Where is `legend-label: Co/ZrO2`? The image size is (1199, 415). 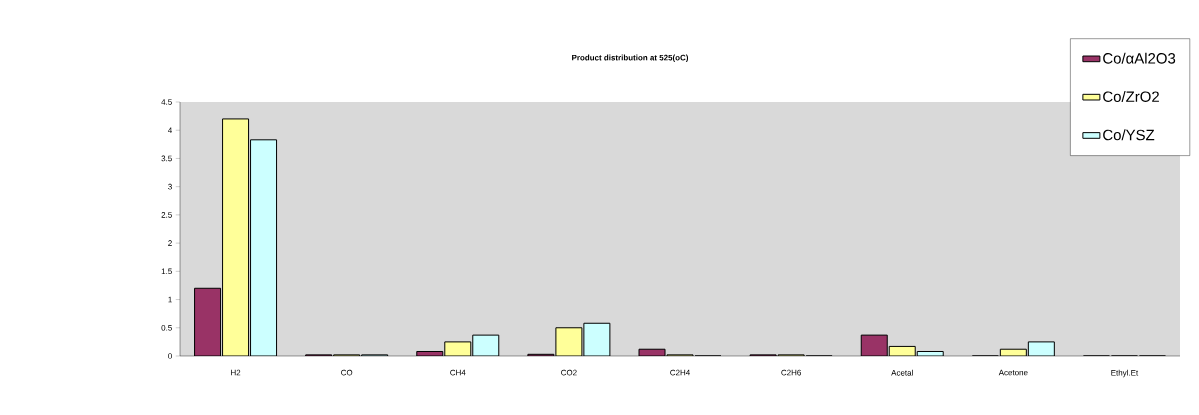
legend-label: Co/ZrO2 is located at coordinates (1131, 96).